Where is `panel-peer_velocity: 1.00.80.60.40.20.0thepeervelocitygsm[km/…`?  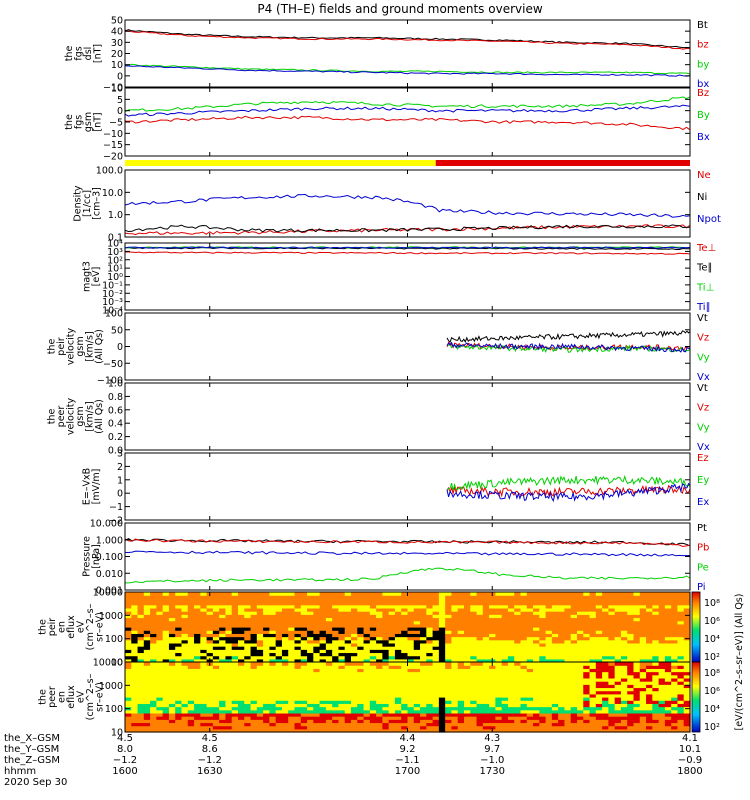
panel-peer_velocity: 1.00.80.60.40.20.0thepeervelocitygsm[km/… is located at coordinates (378, 418).